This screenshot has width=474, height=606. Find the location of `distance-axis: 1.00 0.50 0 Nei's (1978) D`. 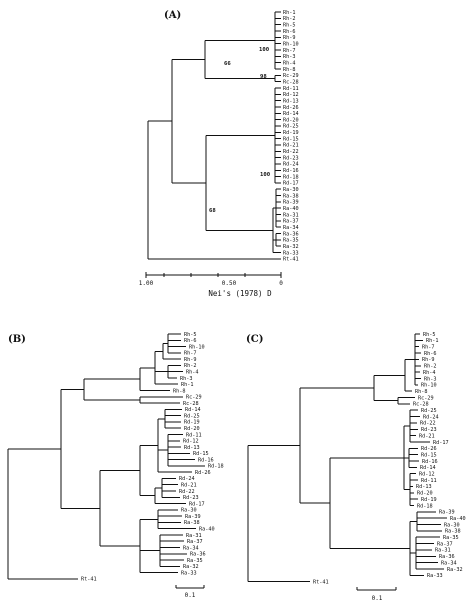

distance-axis: 1.00 0.50 0 Nei's (1978) D is located at coordinates (211, 285).